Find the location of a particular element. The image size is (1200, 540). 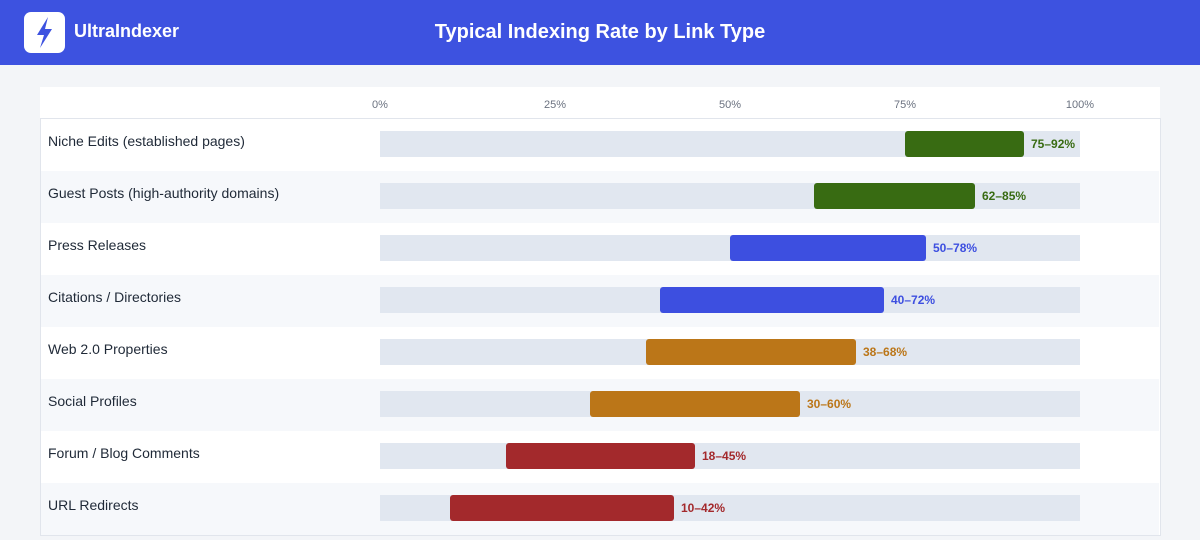

category-label: Web 2.0 Properties is located at coordinates (108, 349).